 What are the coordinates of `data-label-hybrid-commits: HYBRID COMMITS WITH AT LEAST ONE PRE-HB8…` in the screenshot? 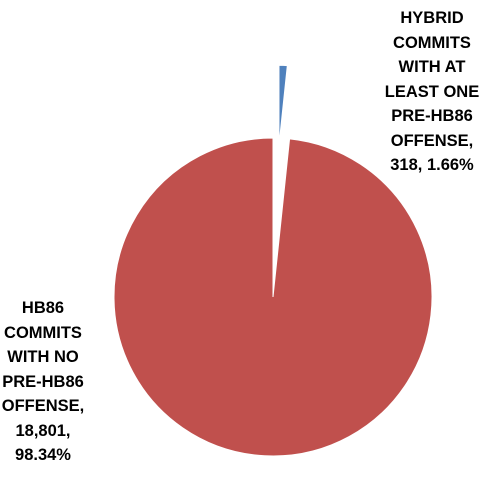 It's located at (432, 91).